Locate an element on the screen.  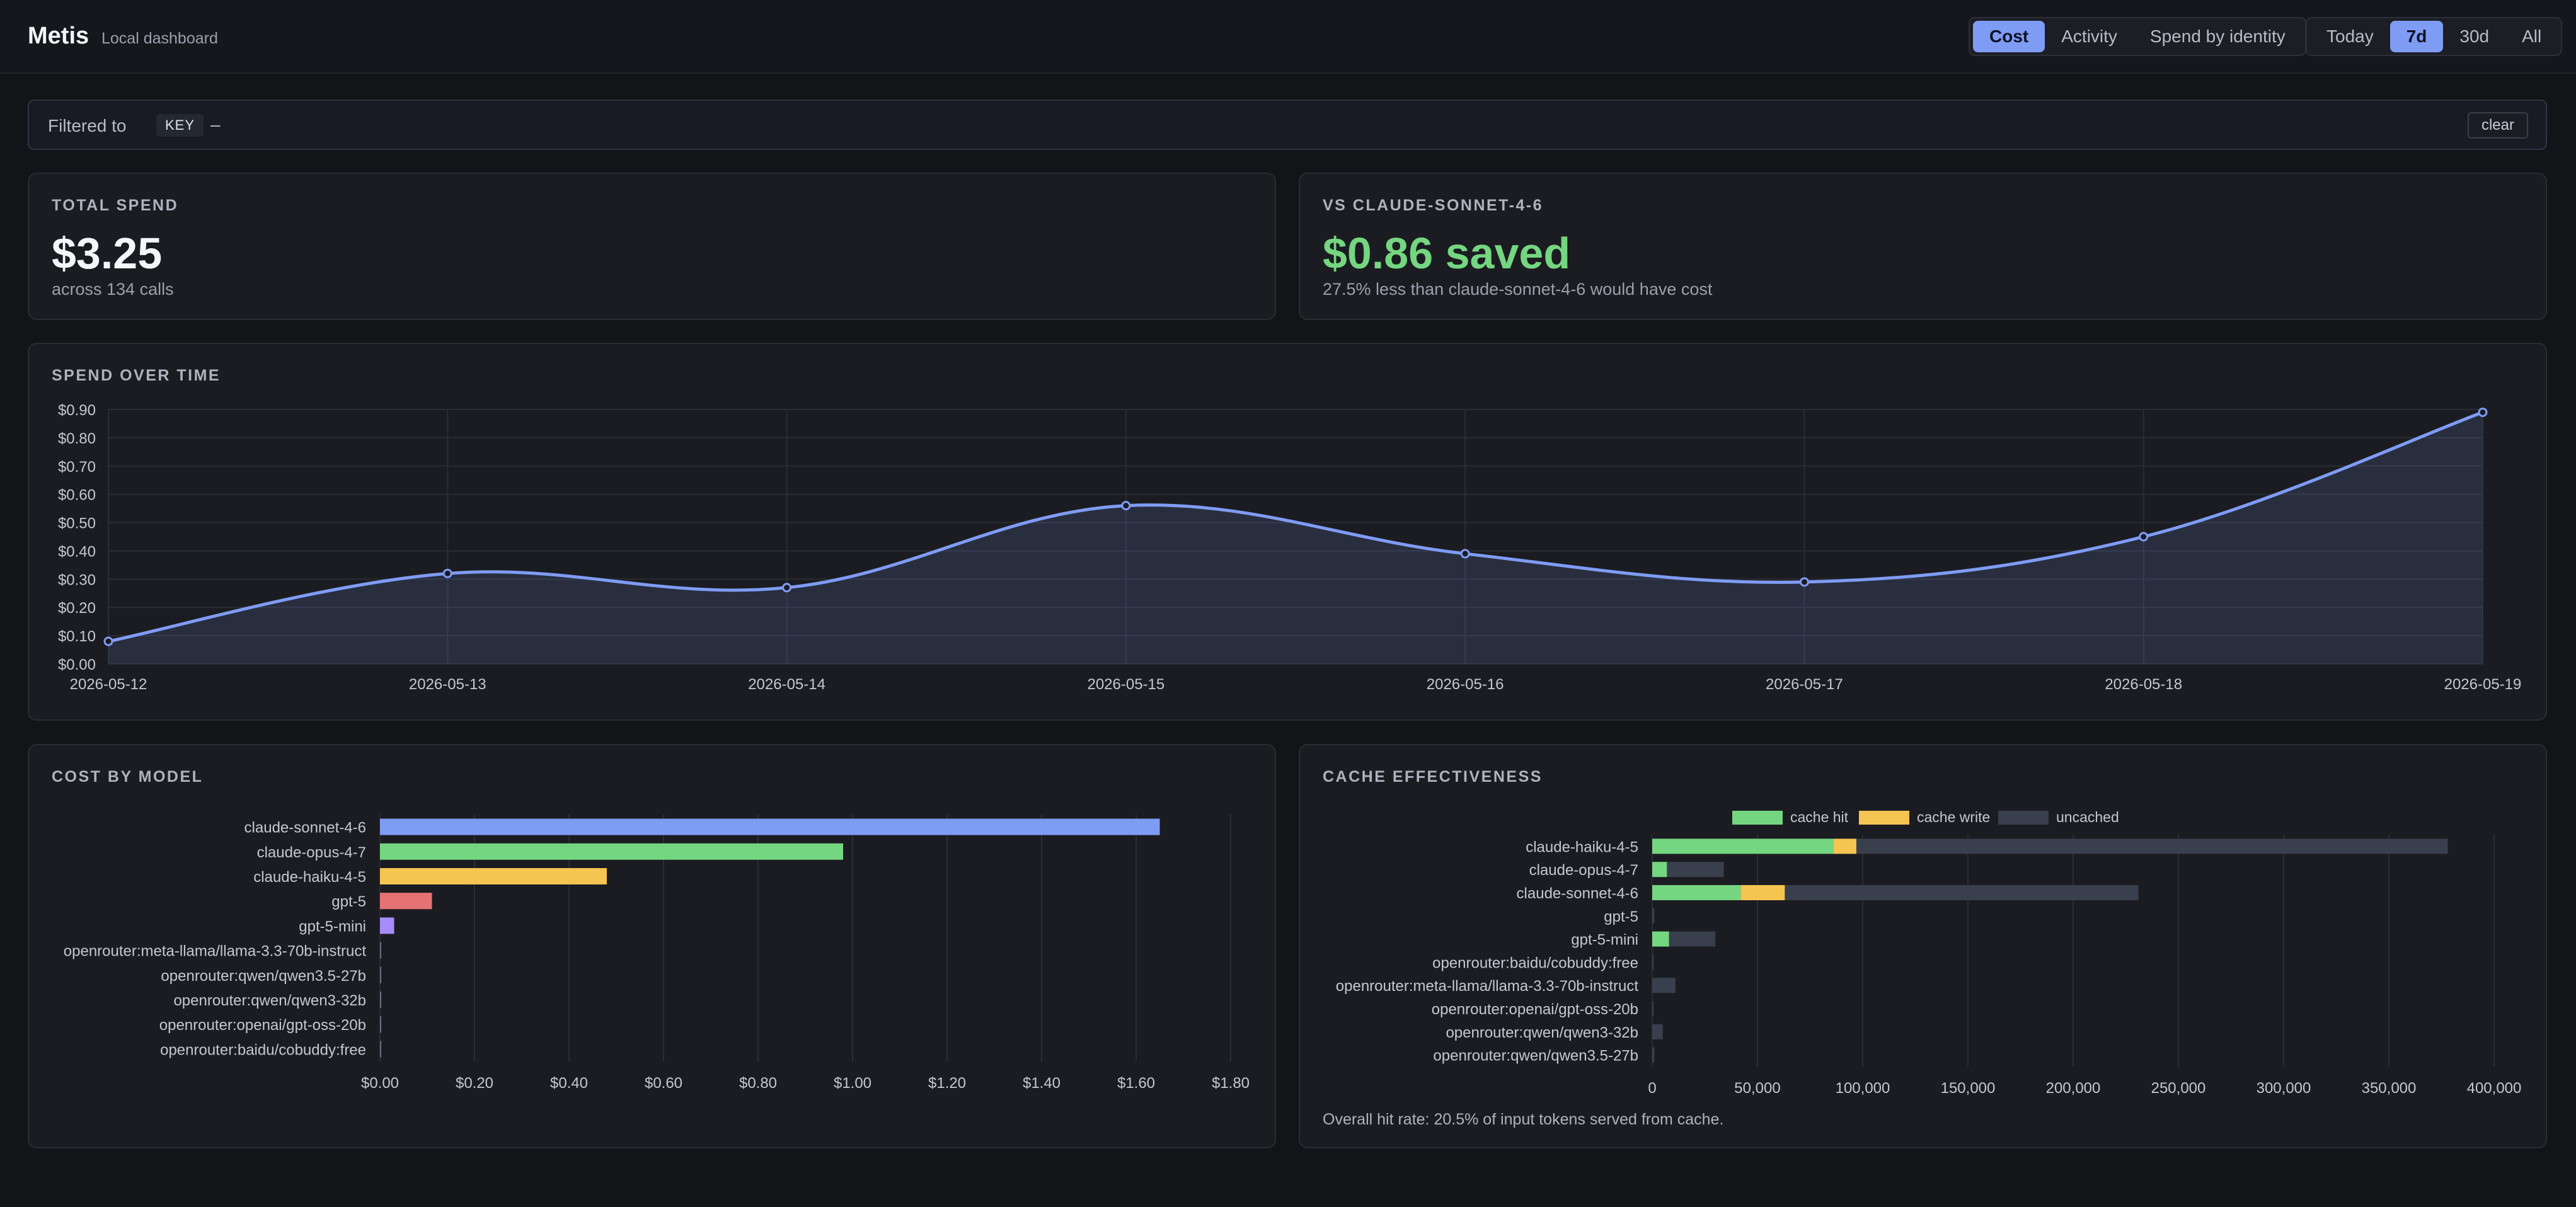
total-spend-calls: across 134 calls is located at coordinates (113, 289).